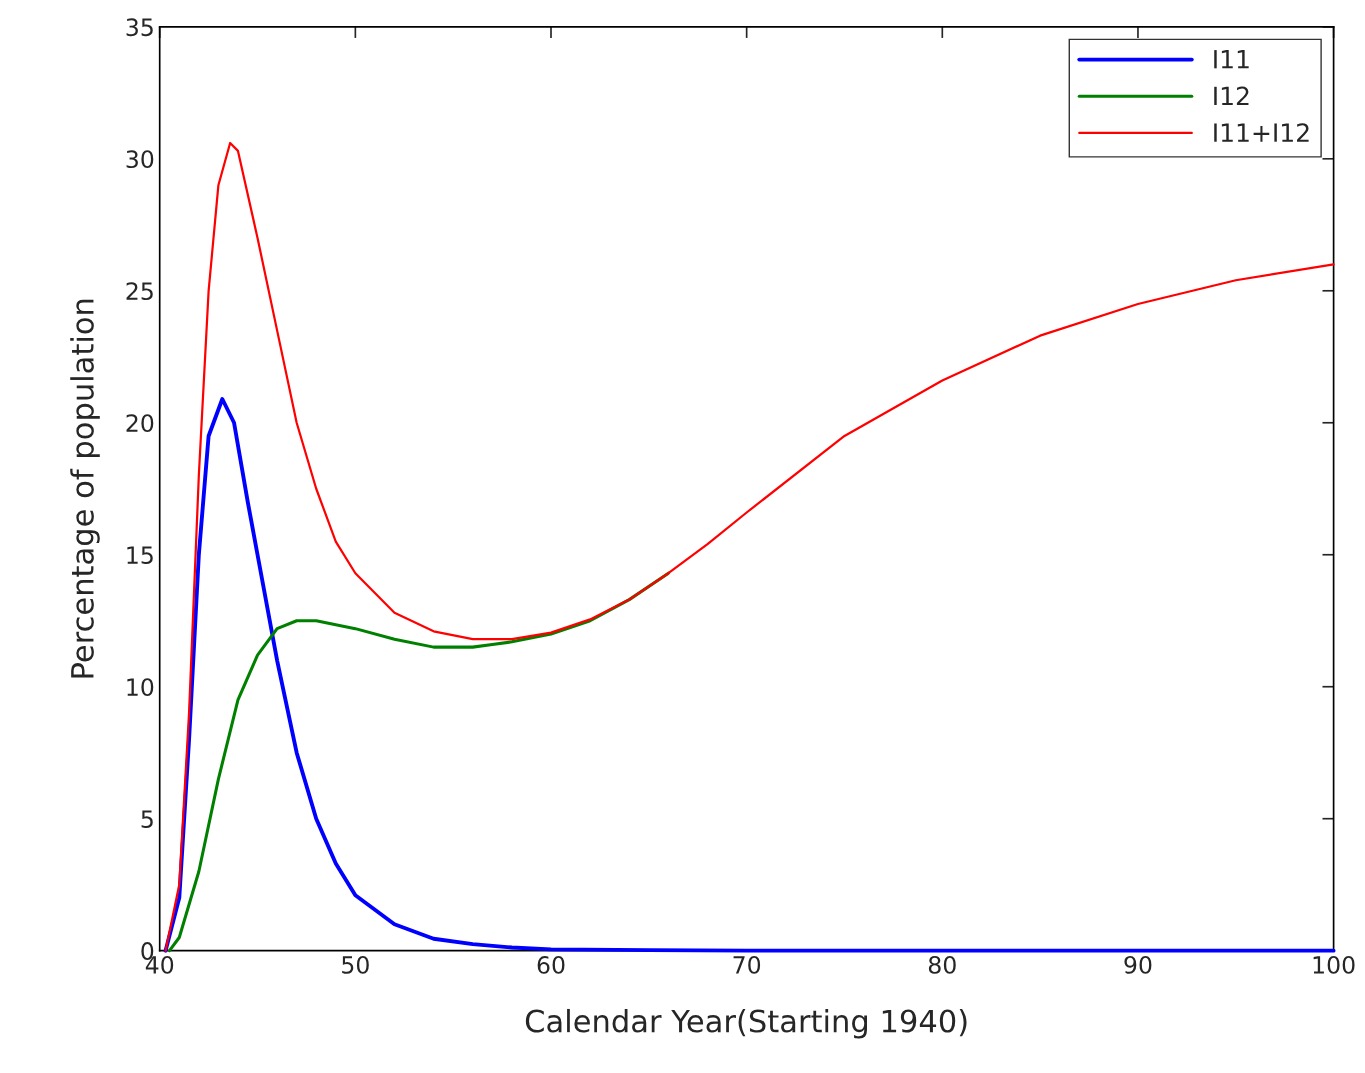  Describe the element at coordinates (1138, 964) in the screenshot. I see `x-tick-label: 90` at that location.